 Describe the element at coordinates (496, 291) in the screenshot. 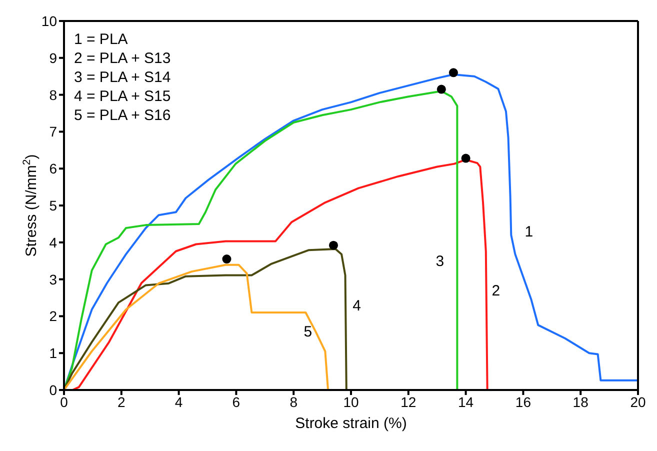

I see `series-label: 2` at that location.